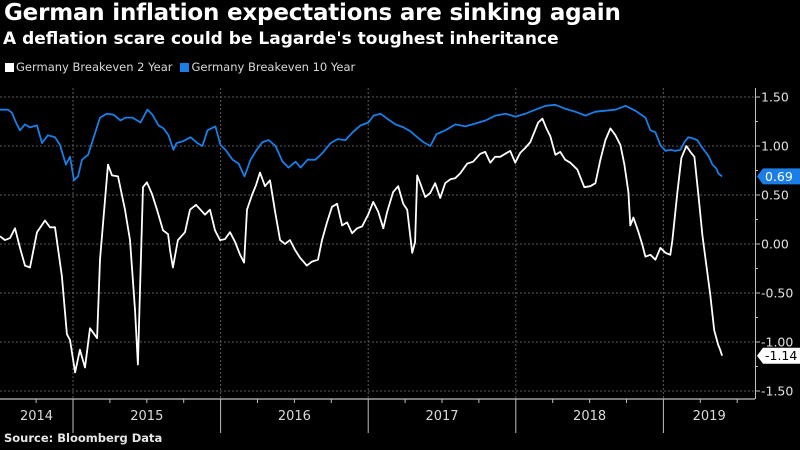 This screenshot has width=800, height=450. Describe the element at coordinates (775, 97) in the screenshot. I see `y-tick-label: 1.50` at that location.